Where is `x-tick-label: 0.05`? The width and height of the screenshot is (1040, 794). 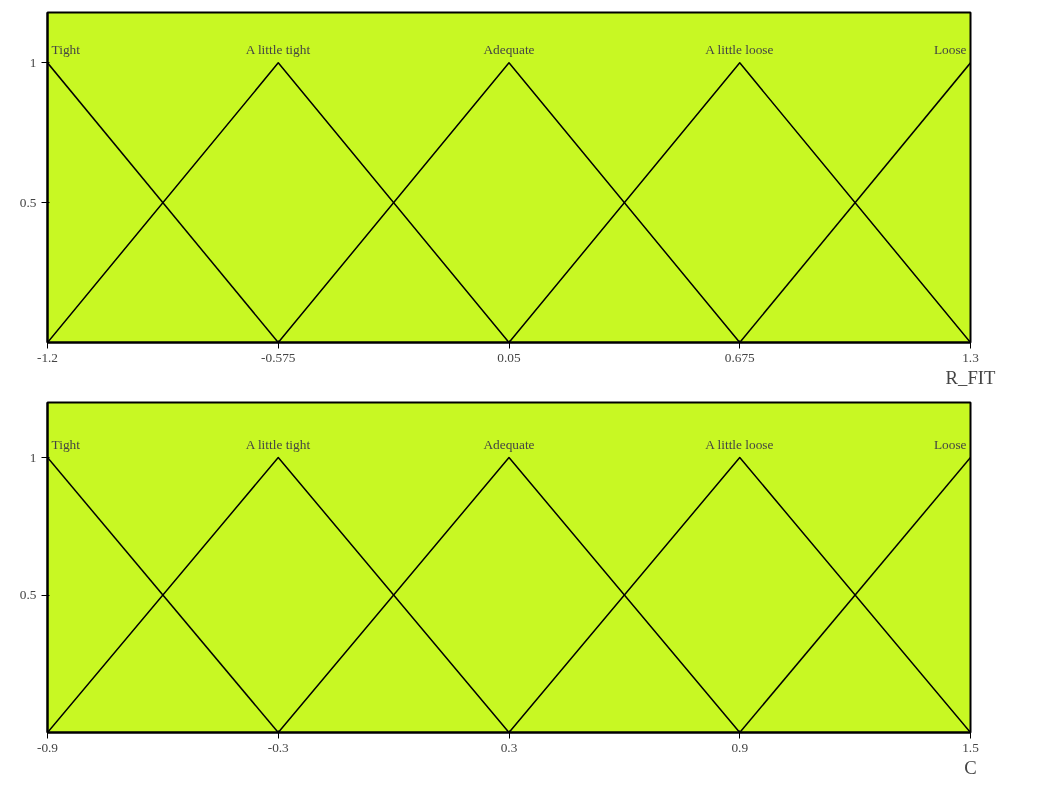
x-tick-label: 0.05 is located at coordinates (509, 357).